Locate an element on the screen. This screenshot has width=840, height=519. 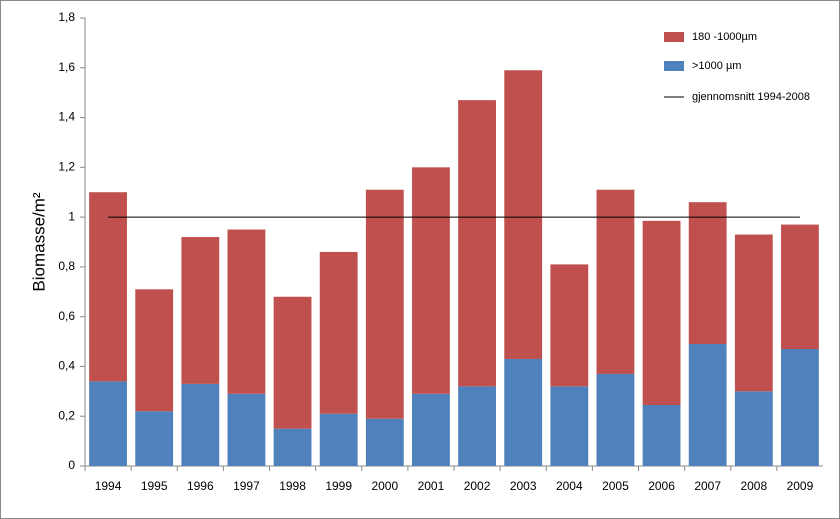
legend-label: gjennomsnitt 1994-2008 is located at coordinates (751, 97).